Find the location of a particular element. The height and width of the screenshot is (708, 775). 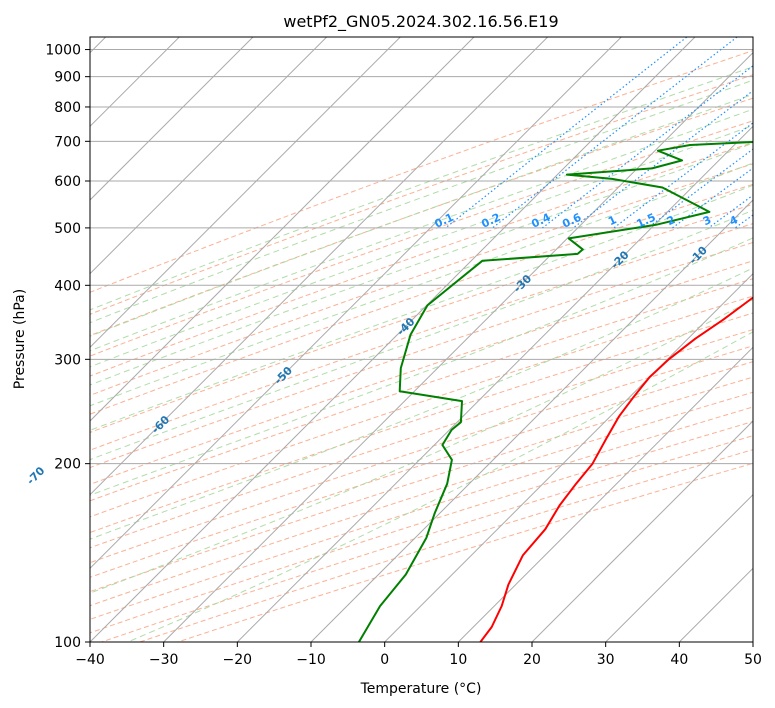

x-axis: −40 −30 −20 −10 0 10 20 30 40 50 is located at coordinates (418, 655).